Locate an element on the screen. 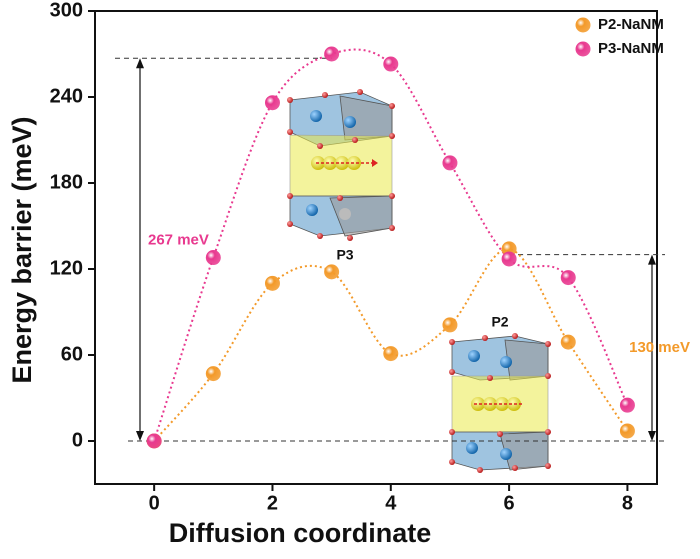 The image size is (700, 559). inset-label: P3 is located at coordinates (344, 255).